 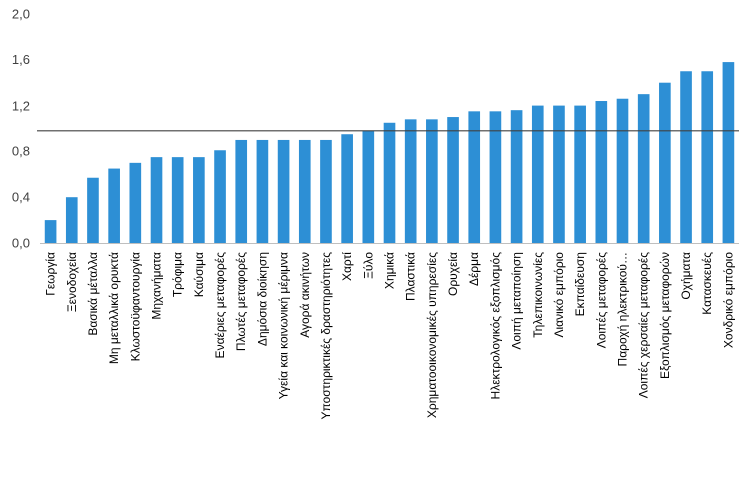 I want to click on category-label: Πλαστικά, so click(x=411, y=276).